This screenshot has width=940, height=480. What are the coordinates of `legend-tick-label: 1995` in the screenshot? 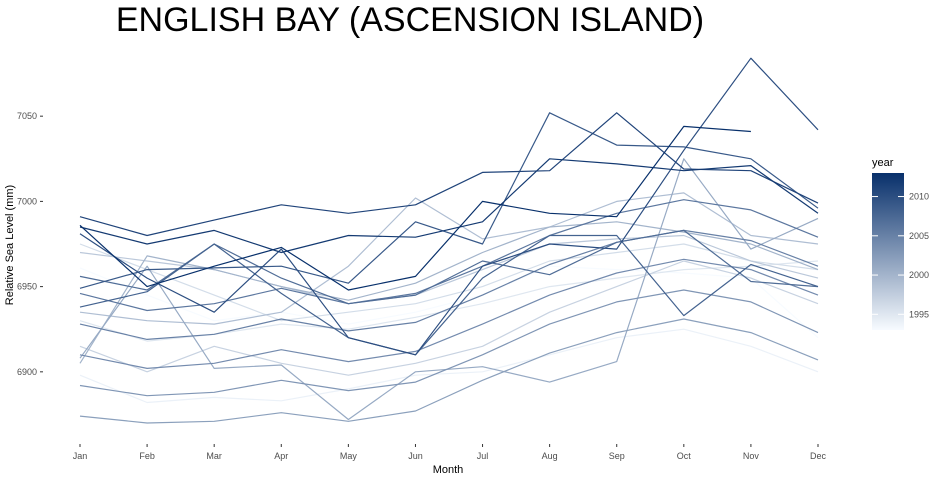 It's located at (919, 314).